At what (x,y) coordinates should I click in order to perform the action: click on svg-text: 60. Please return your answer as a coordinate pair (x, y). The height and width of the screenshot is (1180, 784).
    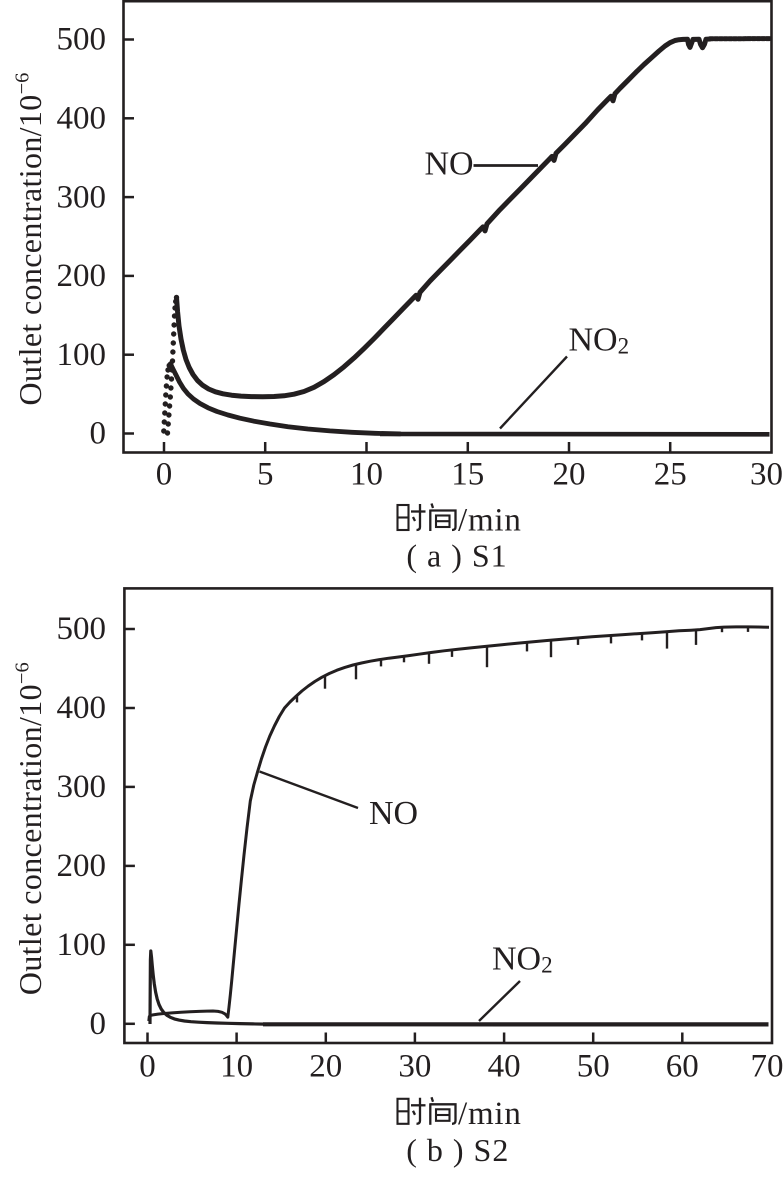
    Looking at the image, I should click on (682, 1067).